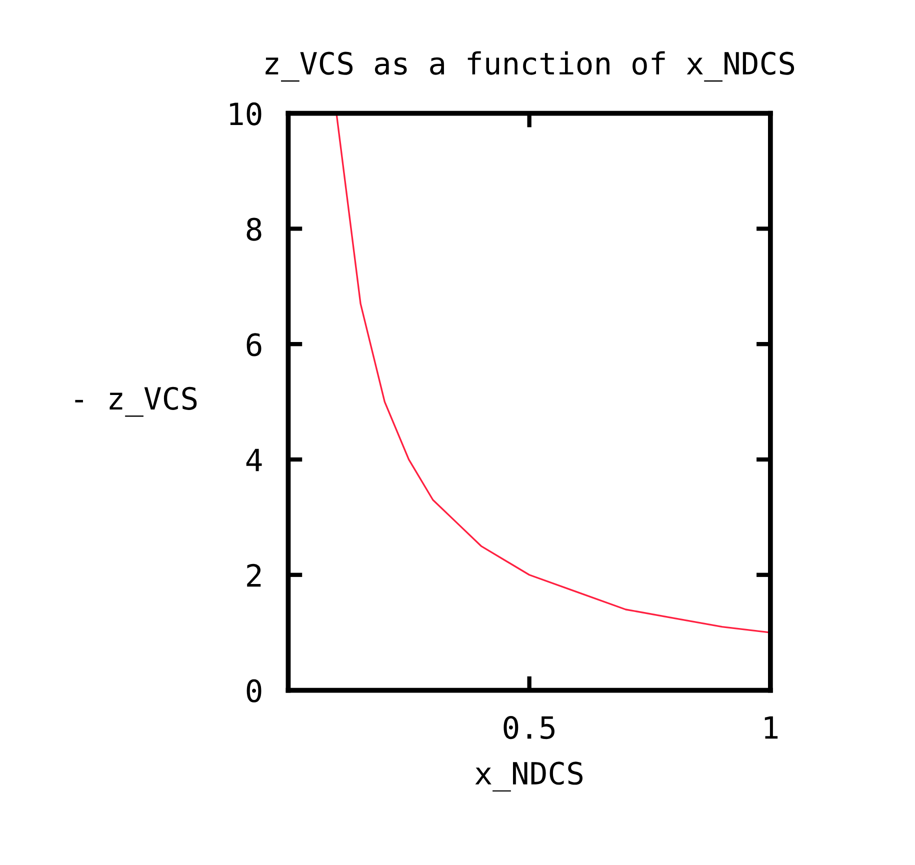 This screenshot has height=865, width=915. Describe the element at coordinates (529, 728) in the screenshot. I see `x-tick-label: 0.5` at that location.